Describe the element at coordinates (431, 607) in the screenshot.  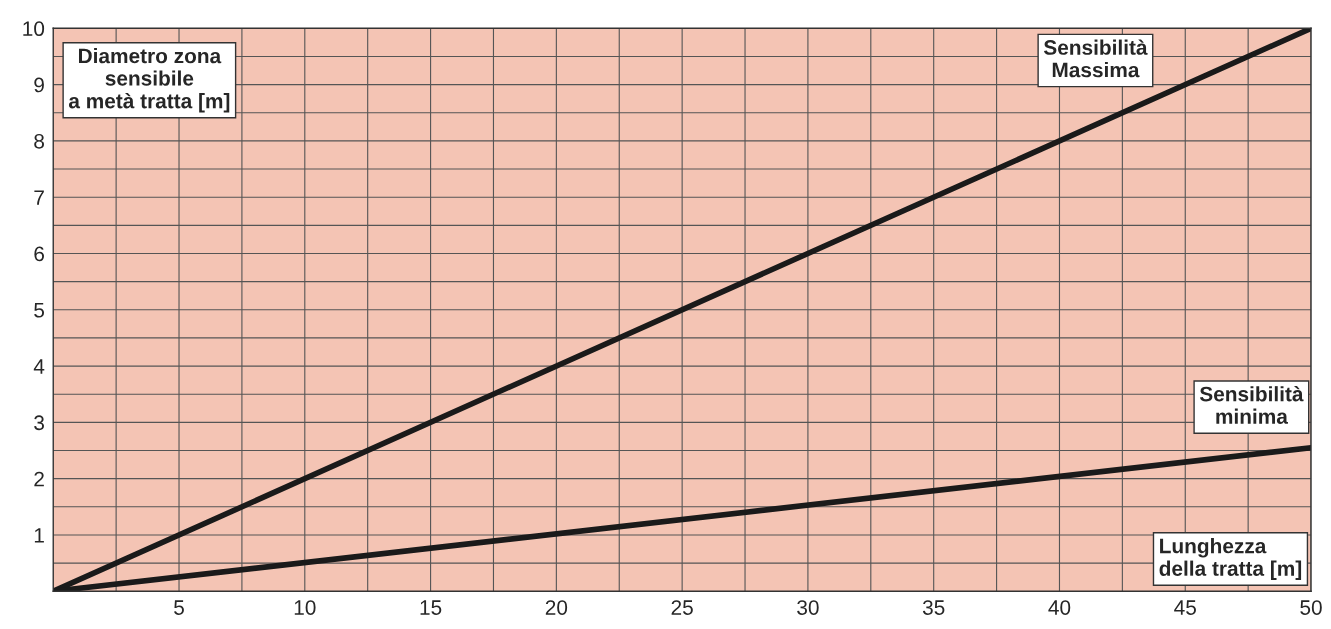
I see `x-tick-label: 15` at that location.